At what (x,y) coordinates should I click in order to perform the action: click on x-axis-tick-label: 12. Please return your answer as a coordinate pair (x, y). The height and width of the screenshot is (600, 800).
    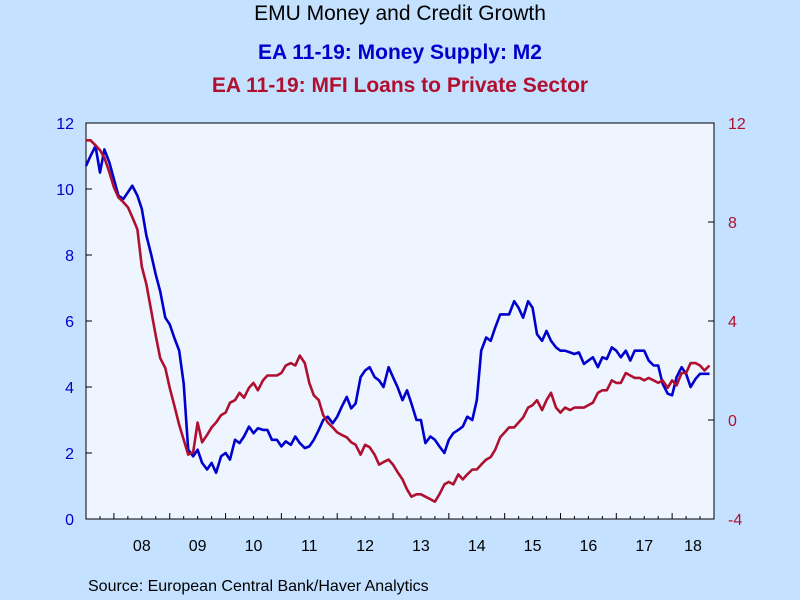
    Looking at the image, I should click on (365, 546).